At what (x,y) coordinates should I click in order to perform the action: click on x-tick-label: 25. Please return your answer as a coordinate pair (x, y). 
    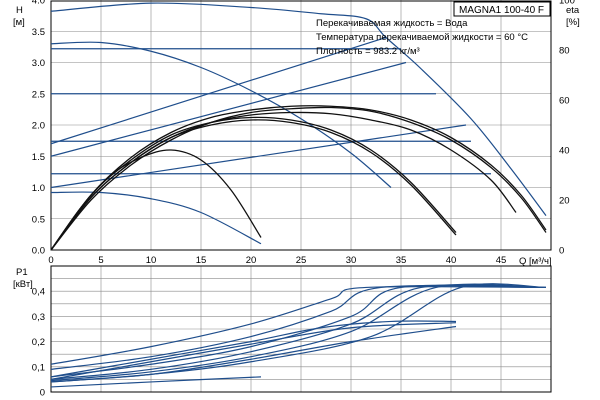
    Looking at the image, I should click on (301, 260).